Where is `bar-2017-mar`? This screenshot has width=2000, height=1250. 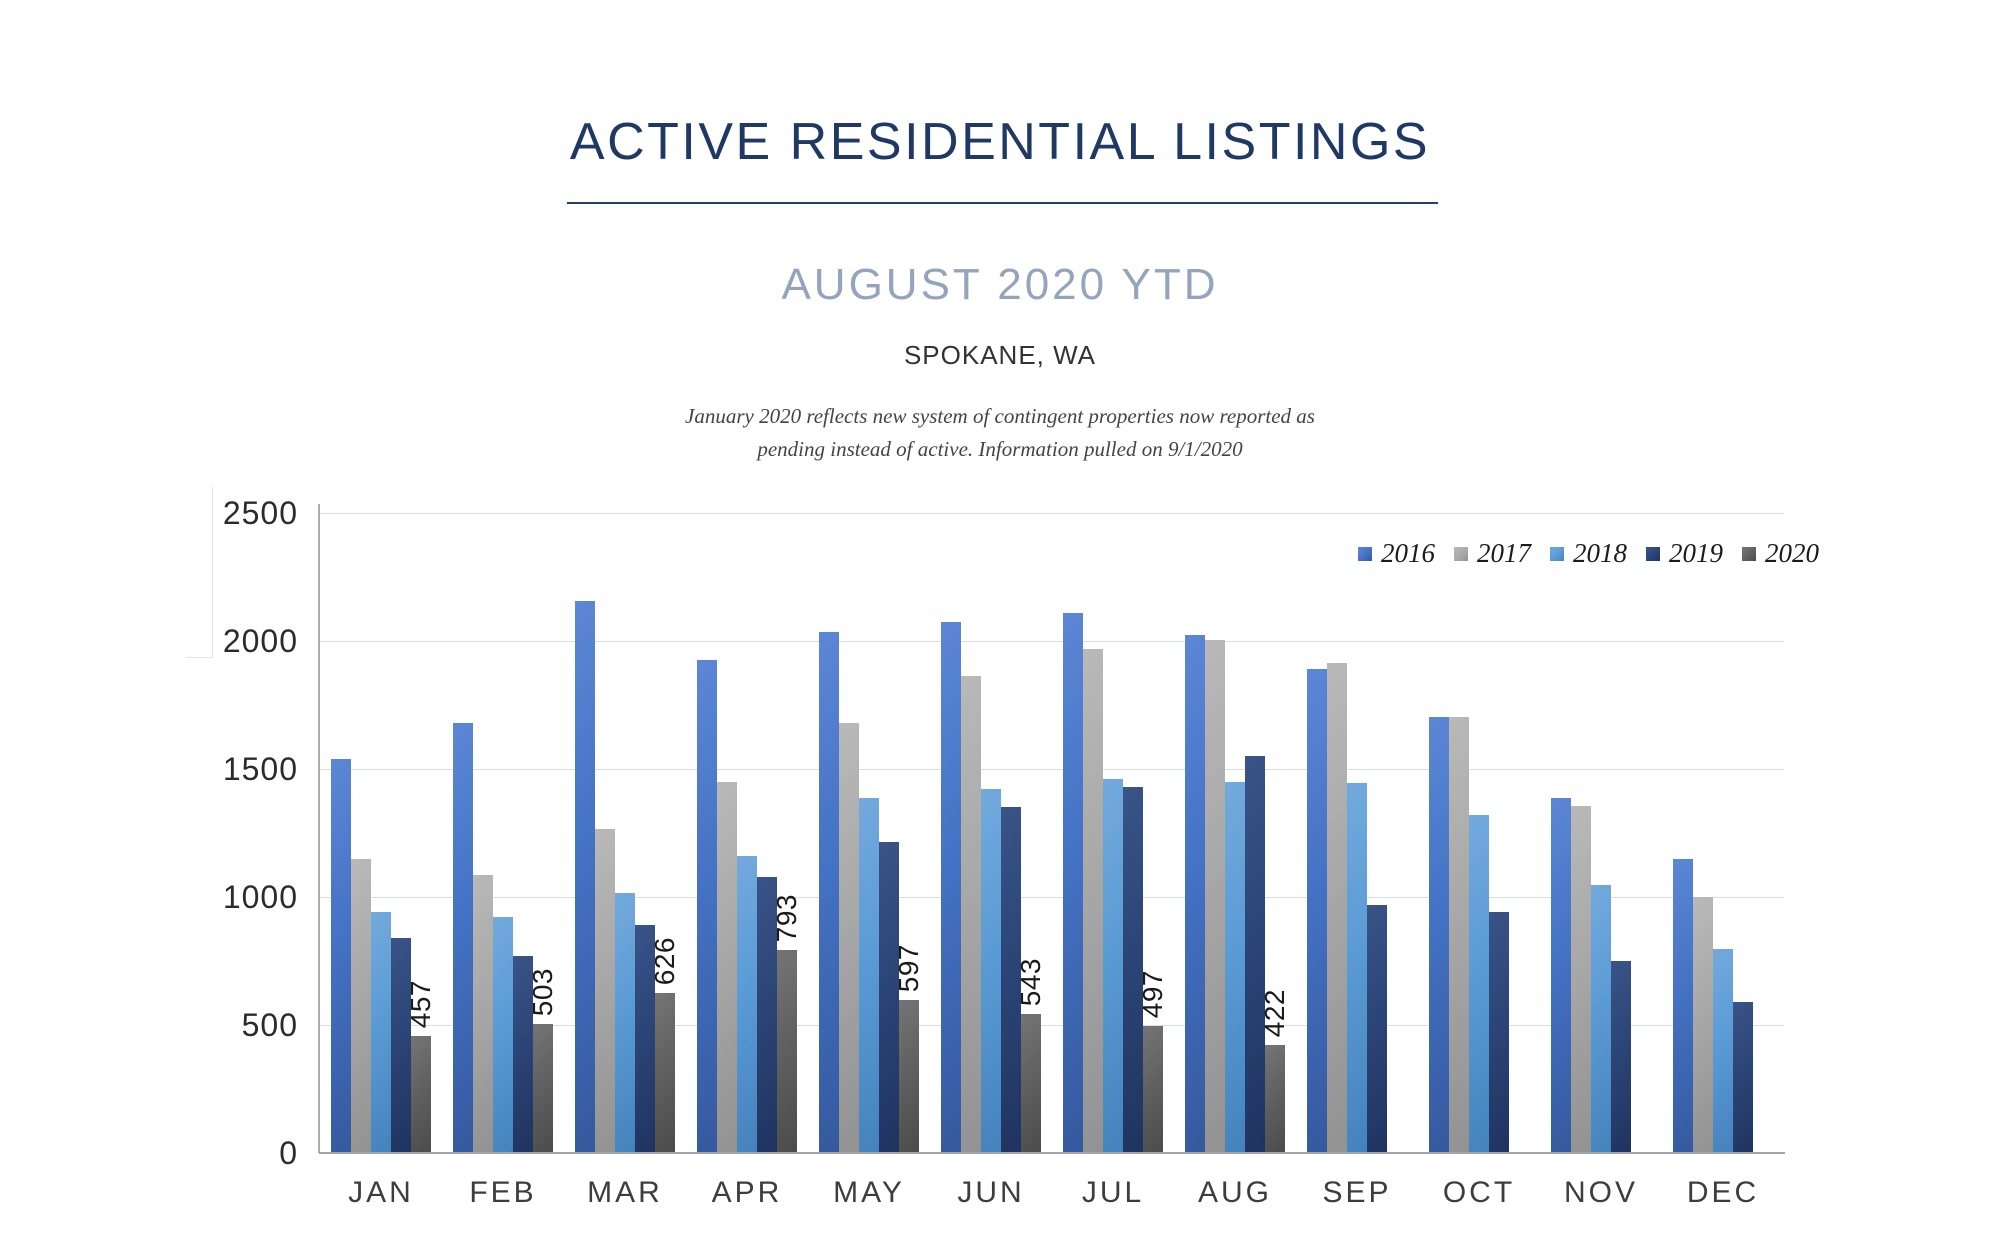
bar-2017-mar is located at coordinates (605, 991).